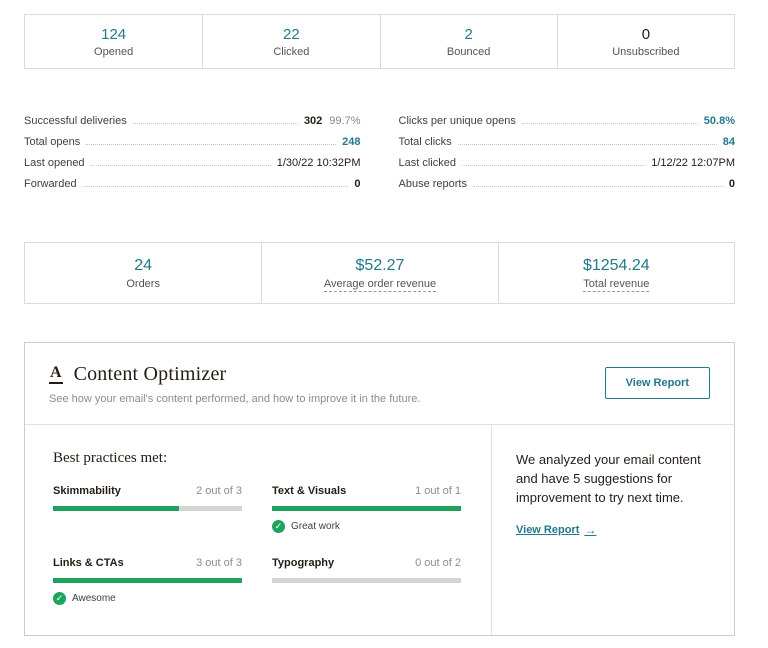 This screenshot has height=648, width=768. I want to click on stat-box-opened: 124 Opened, so click(113, 41).